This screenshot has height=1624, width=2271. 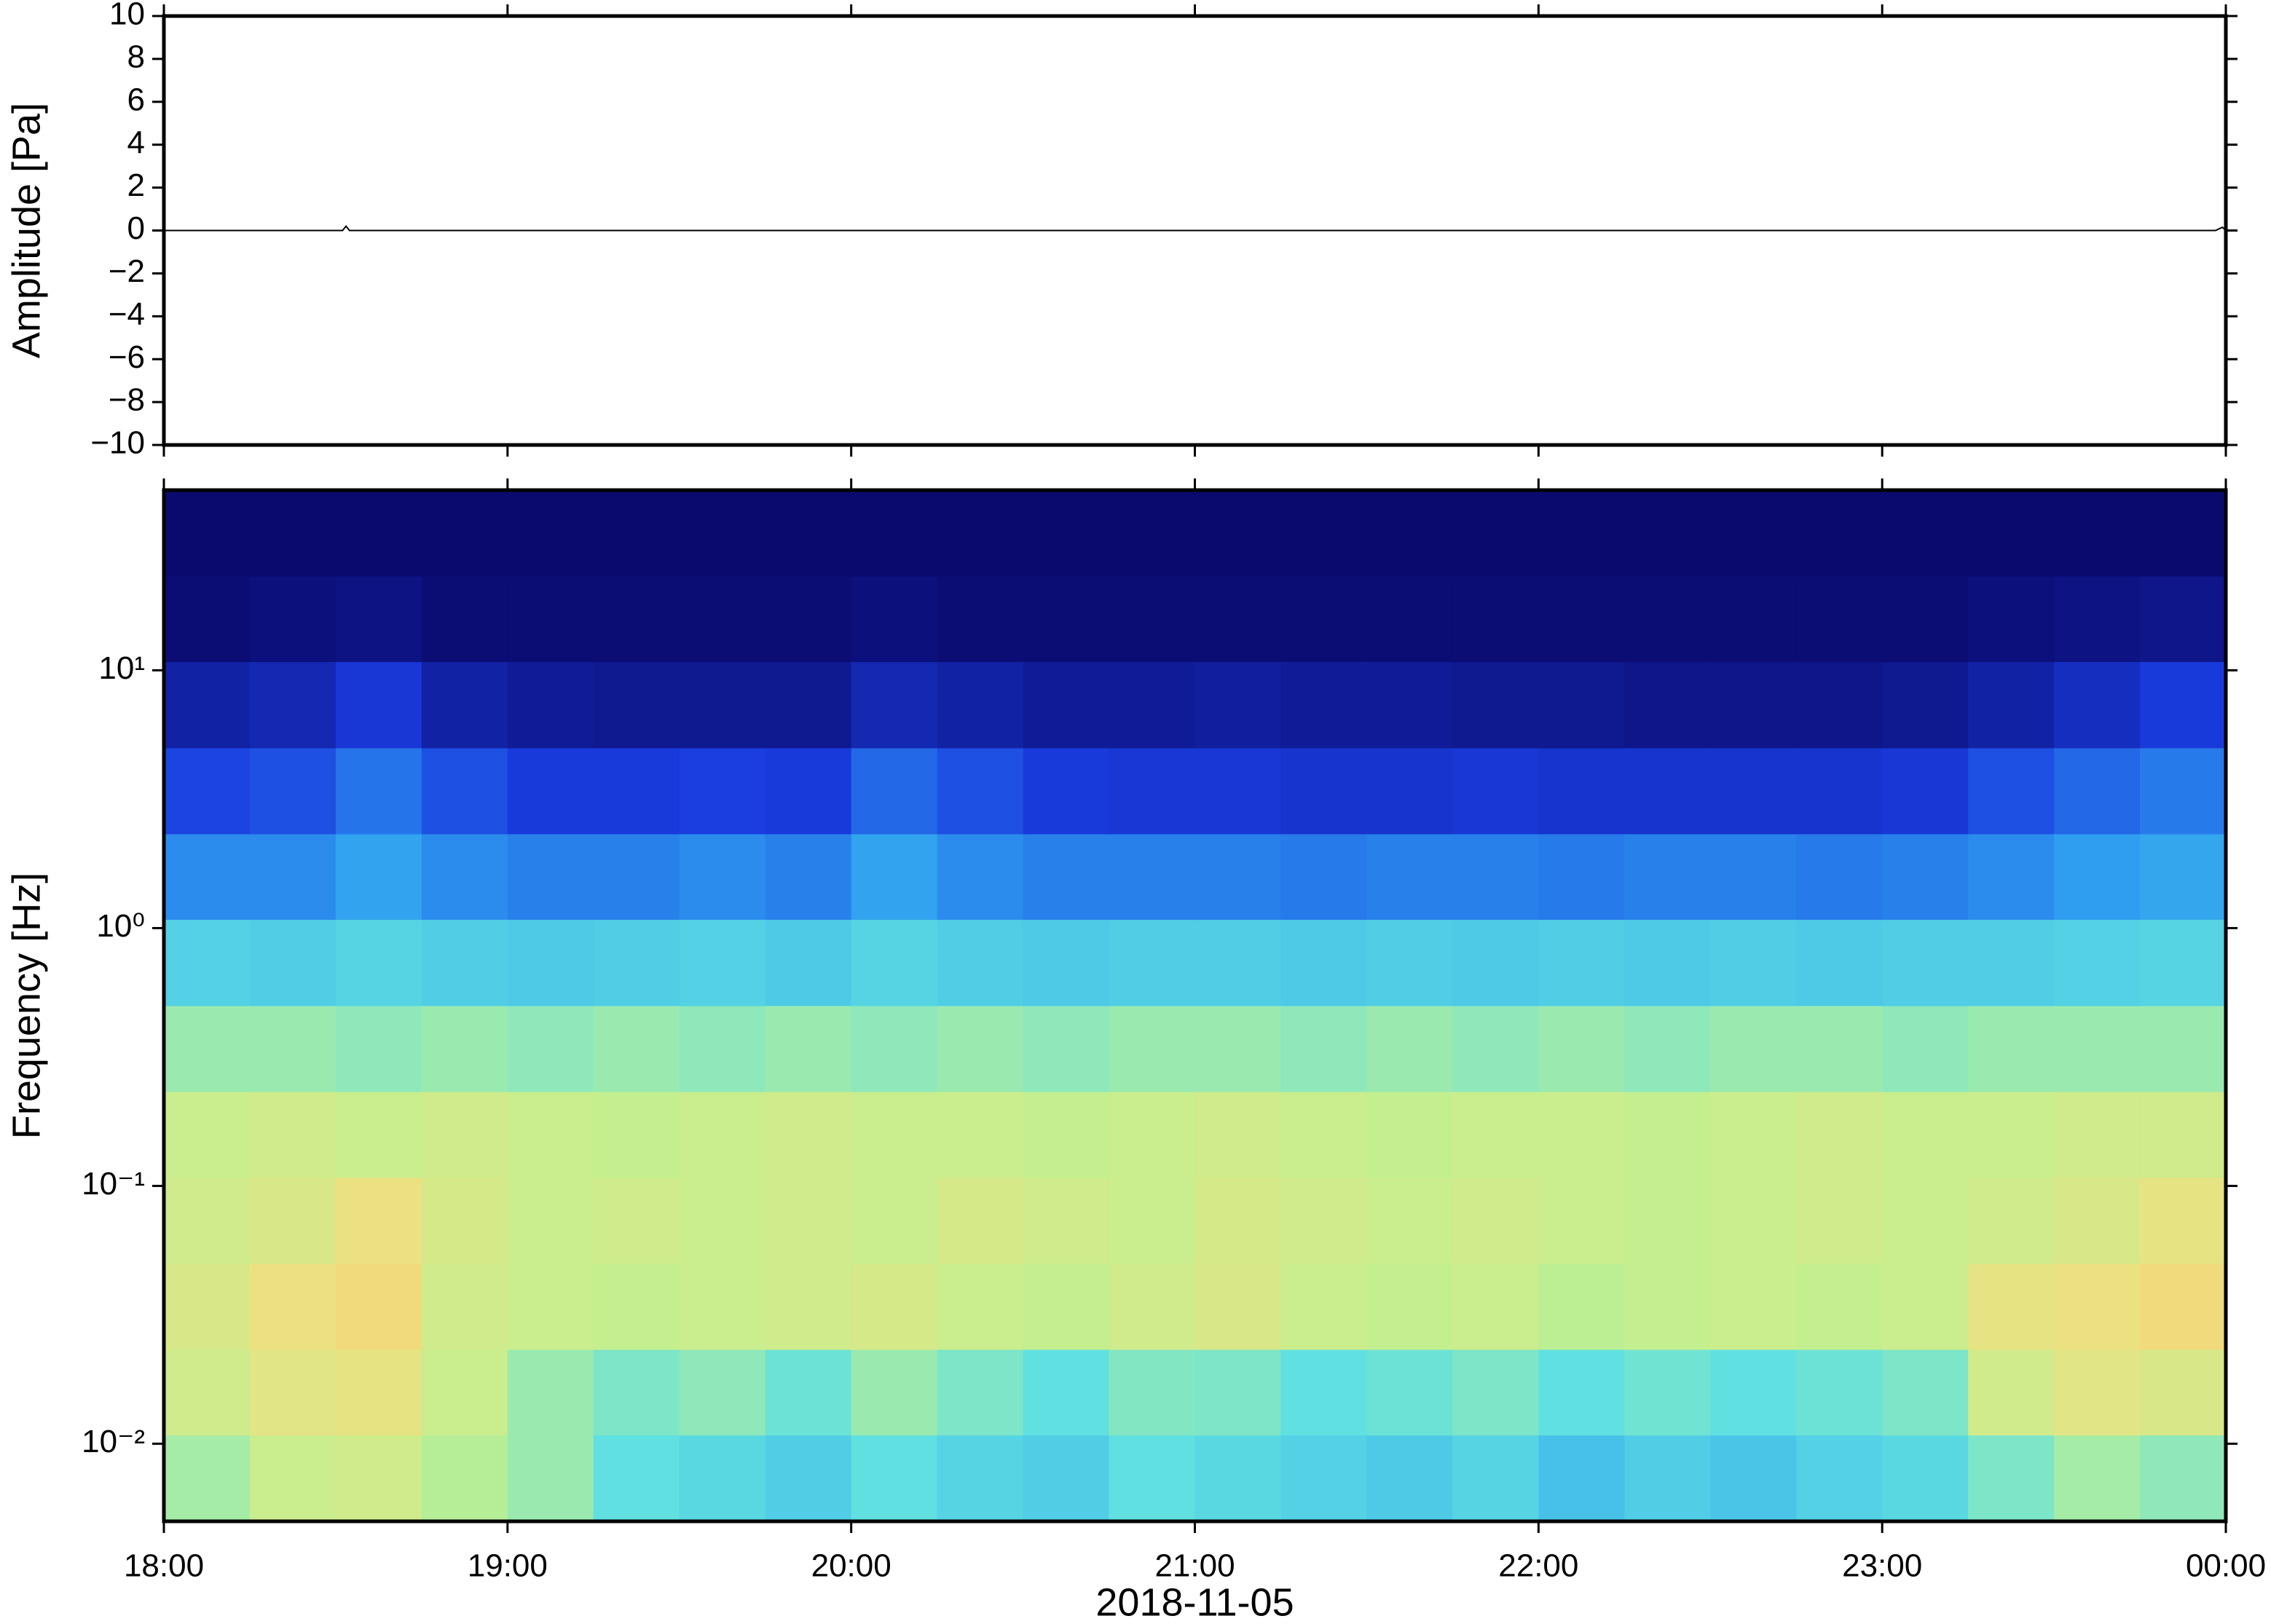 What do you see at coordinates (1538, 1566) in the screenshot?
I see `x-tick-label: 22:00` at bounding box center [1538, 1566].